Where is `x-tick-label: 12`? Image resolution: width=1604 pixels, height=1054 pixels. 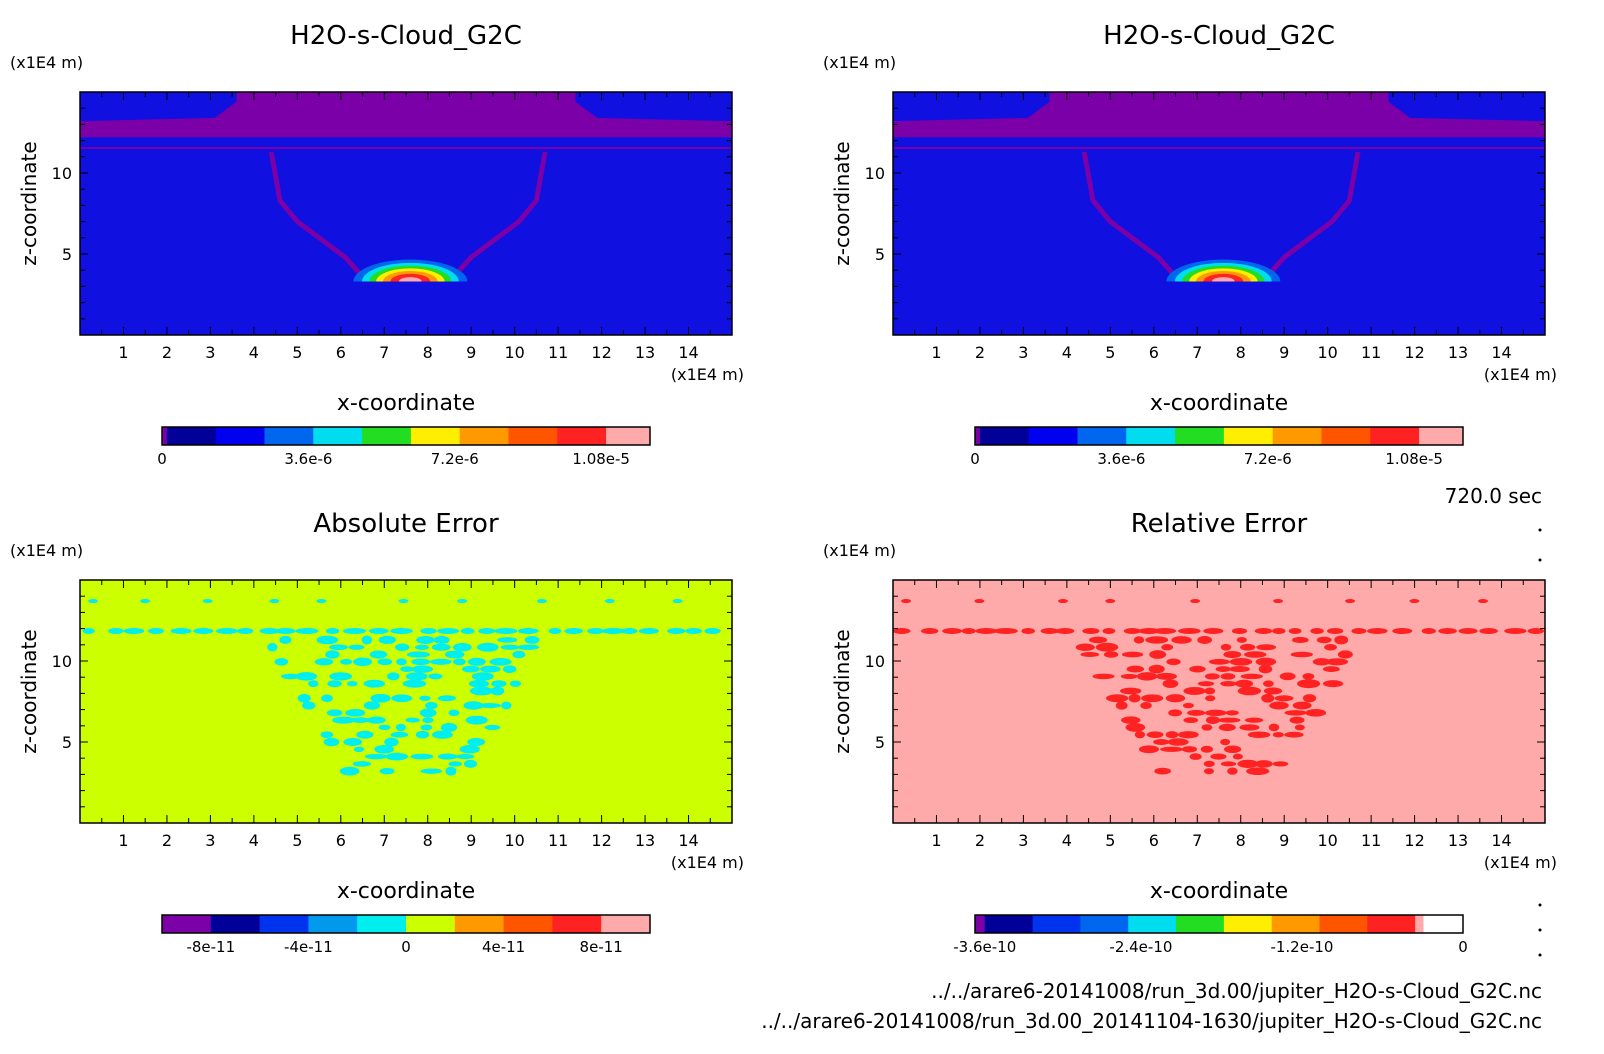
x-tick-label: 12 is located at coordinates (601, 840).